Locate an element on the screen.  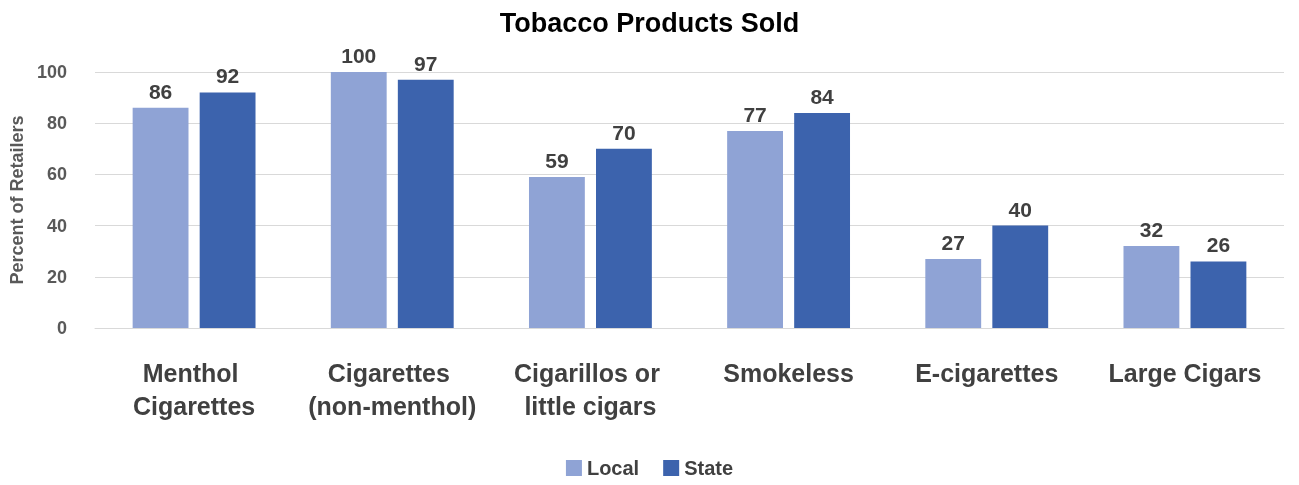
data-label: 27 is located at coordinates (953, 242).